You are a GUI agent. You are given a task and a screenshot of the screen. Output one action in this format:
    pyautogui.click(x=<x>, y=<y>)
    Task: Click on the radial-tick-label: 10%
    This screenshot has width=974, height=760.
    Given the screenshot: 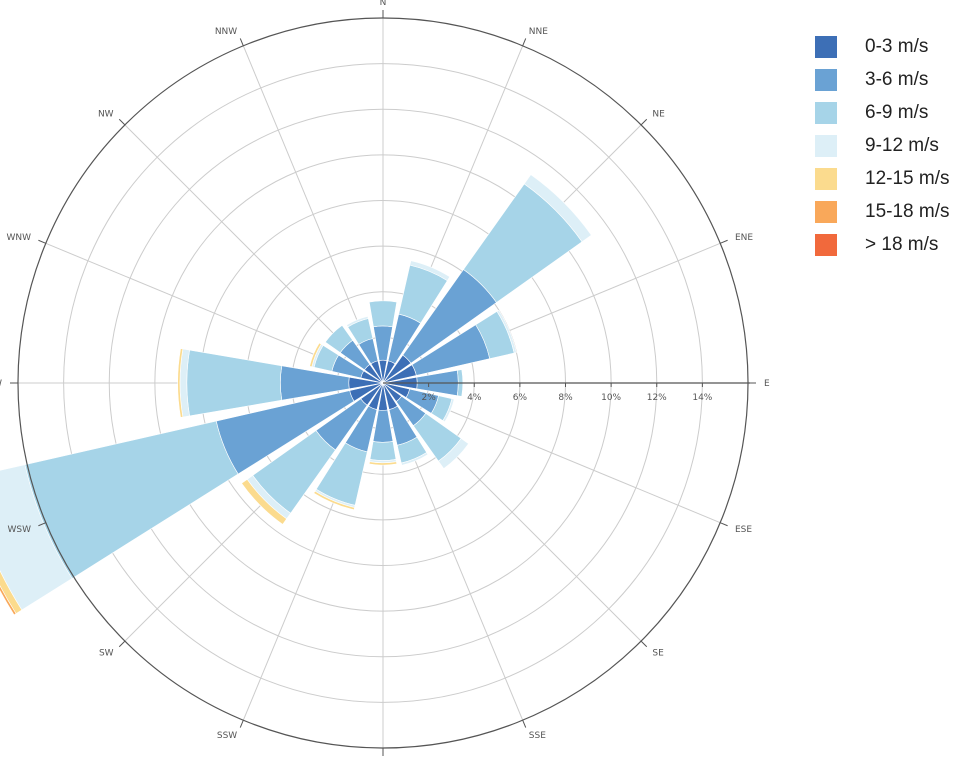 What is the action you would take?
    pyautogui.click(x=611, y=398)
    